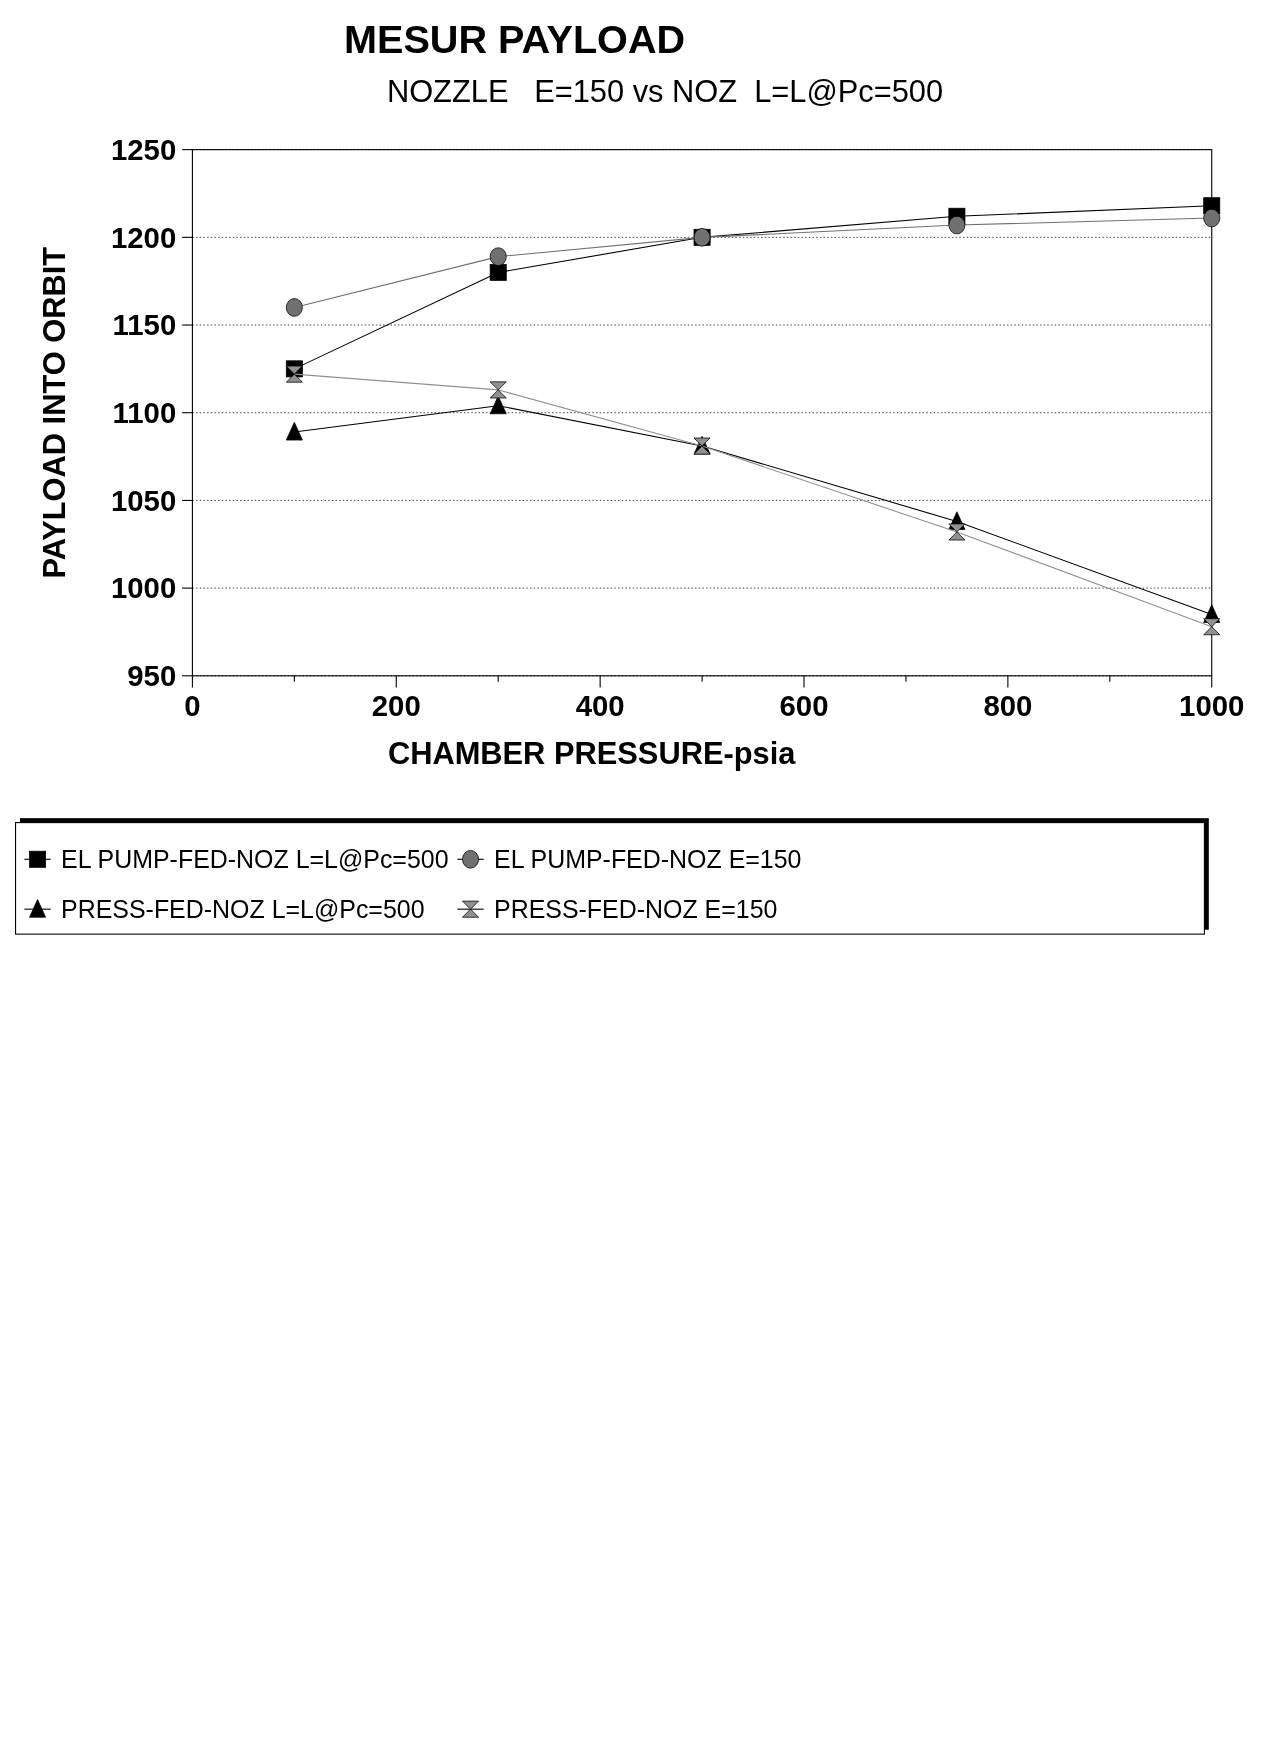 Image resolution: width=1286 pixels, height=1746 pixels. What do you see at coordinates (152, 676) in the screenshot?
I see `y-tick-label: 950` at bounding box center [152, 676].